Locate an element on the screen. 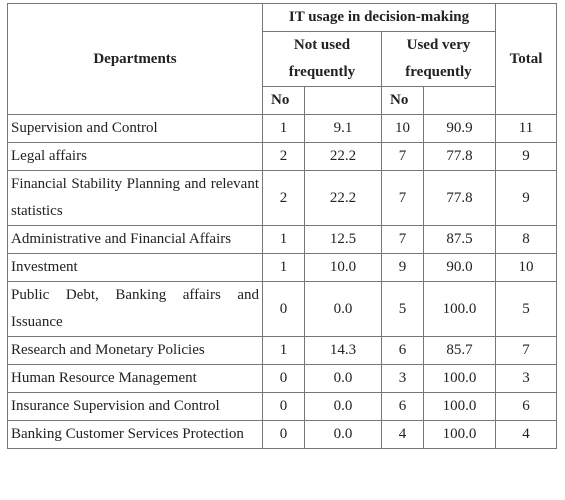 The height and width of the screenshot is (500, 565). used-percent-cell: 87.5 is located at coordinates (459, 239).